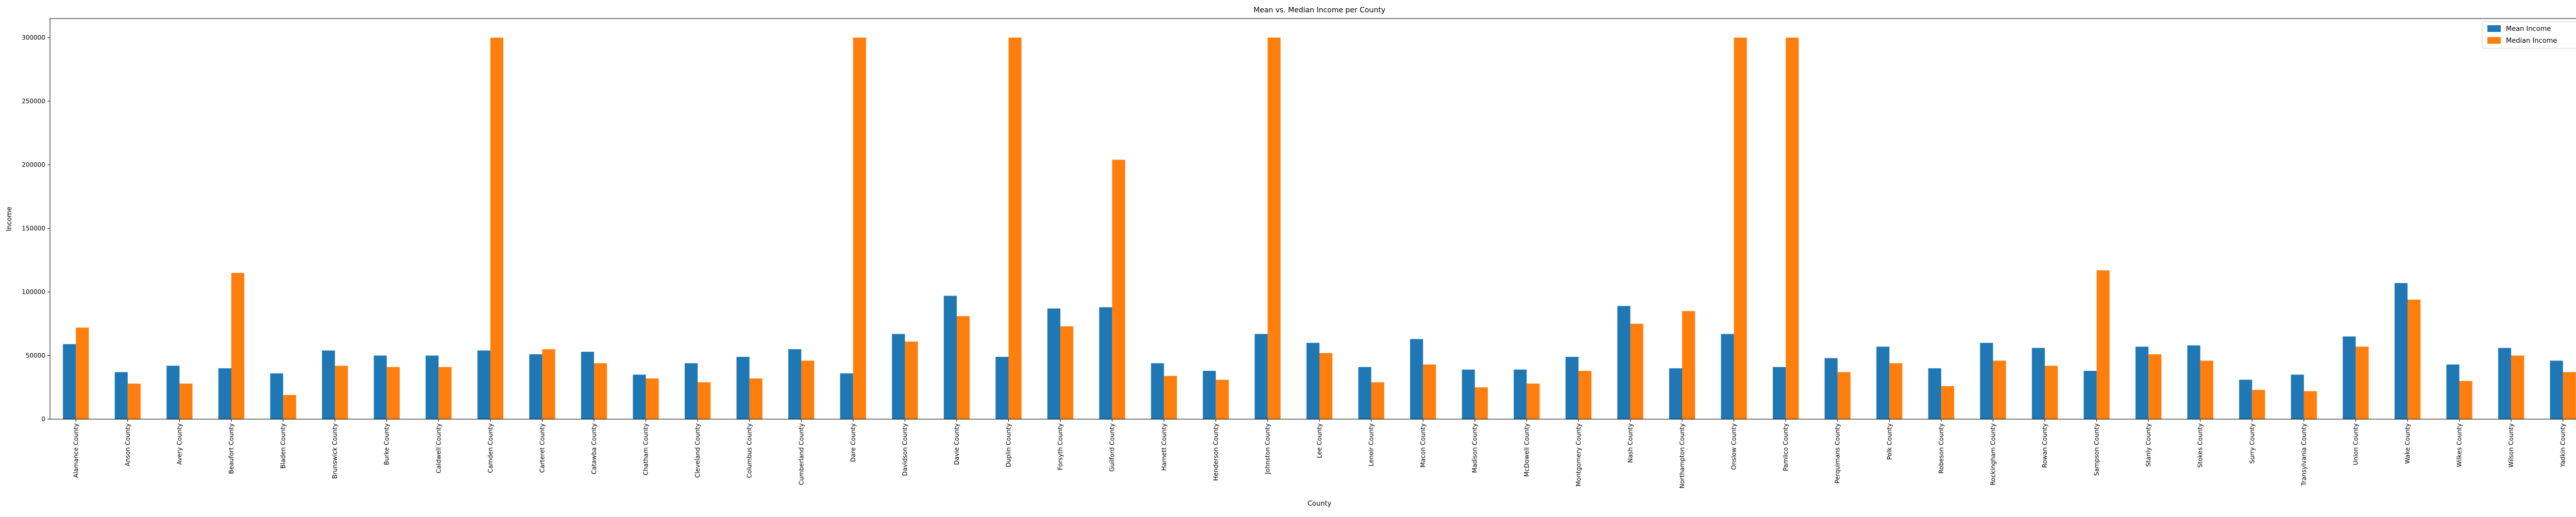  I want to click on legend-swatch-mean, so click(2494, 28).